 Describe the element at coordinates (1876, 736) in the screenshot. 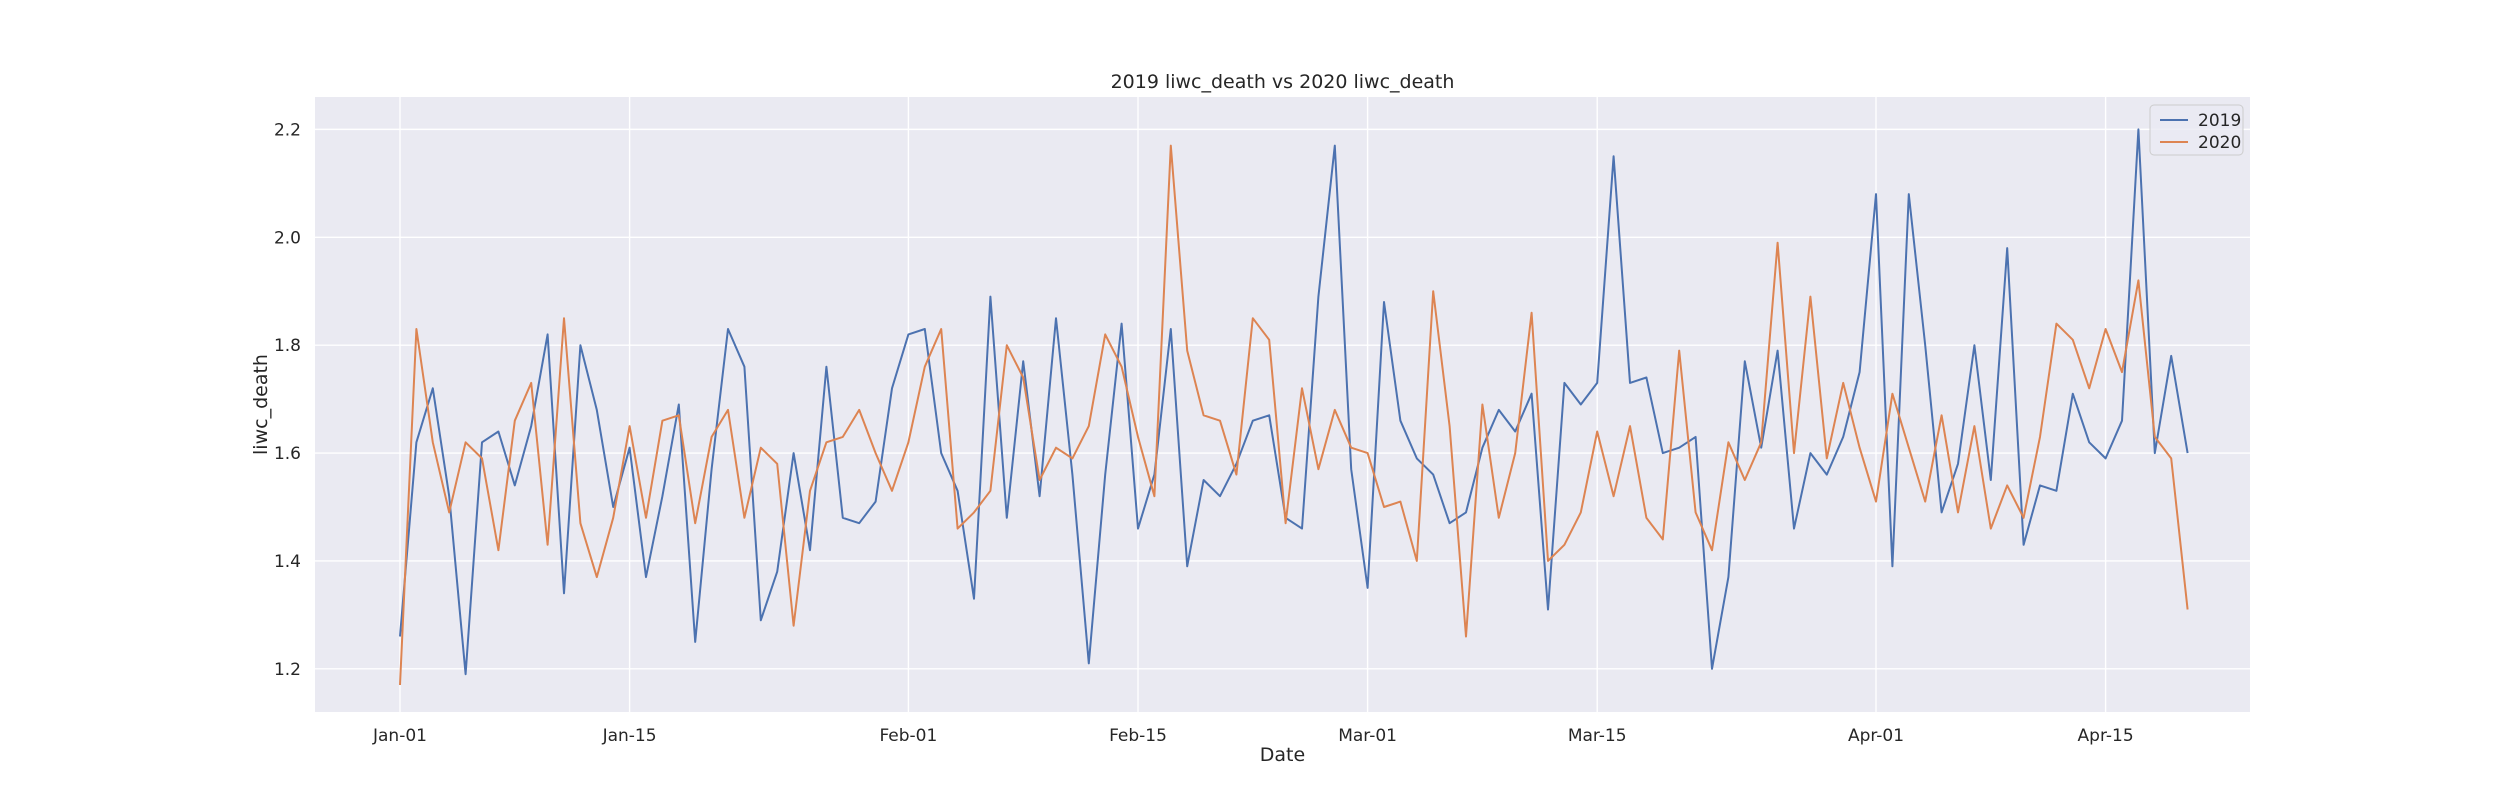

I see `x-tick-label: Apr-01` at that location.